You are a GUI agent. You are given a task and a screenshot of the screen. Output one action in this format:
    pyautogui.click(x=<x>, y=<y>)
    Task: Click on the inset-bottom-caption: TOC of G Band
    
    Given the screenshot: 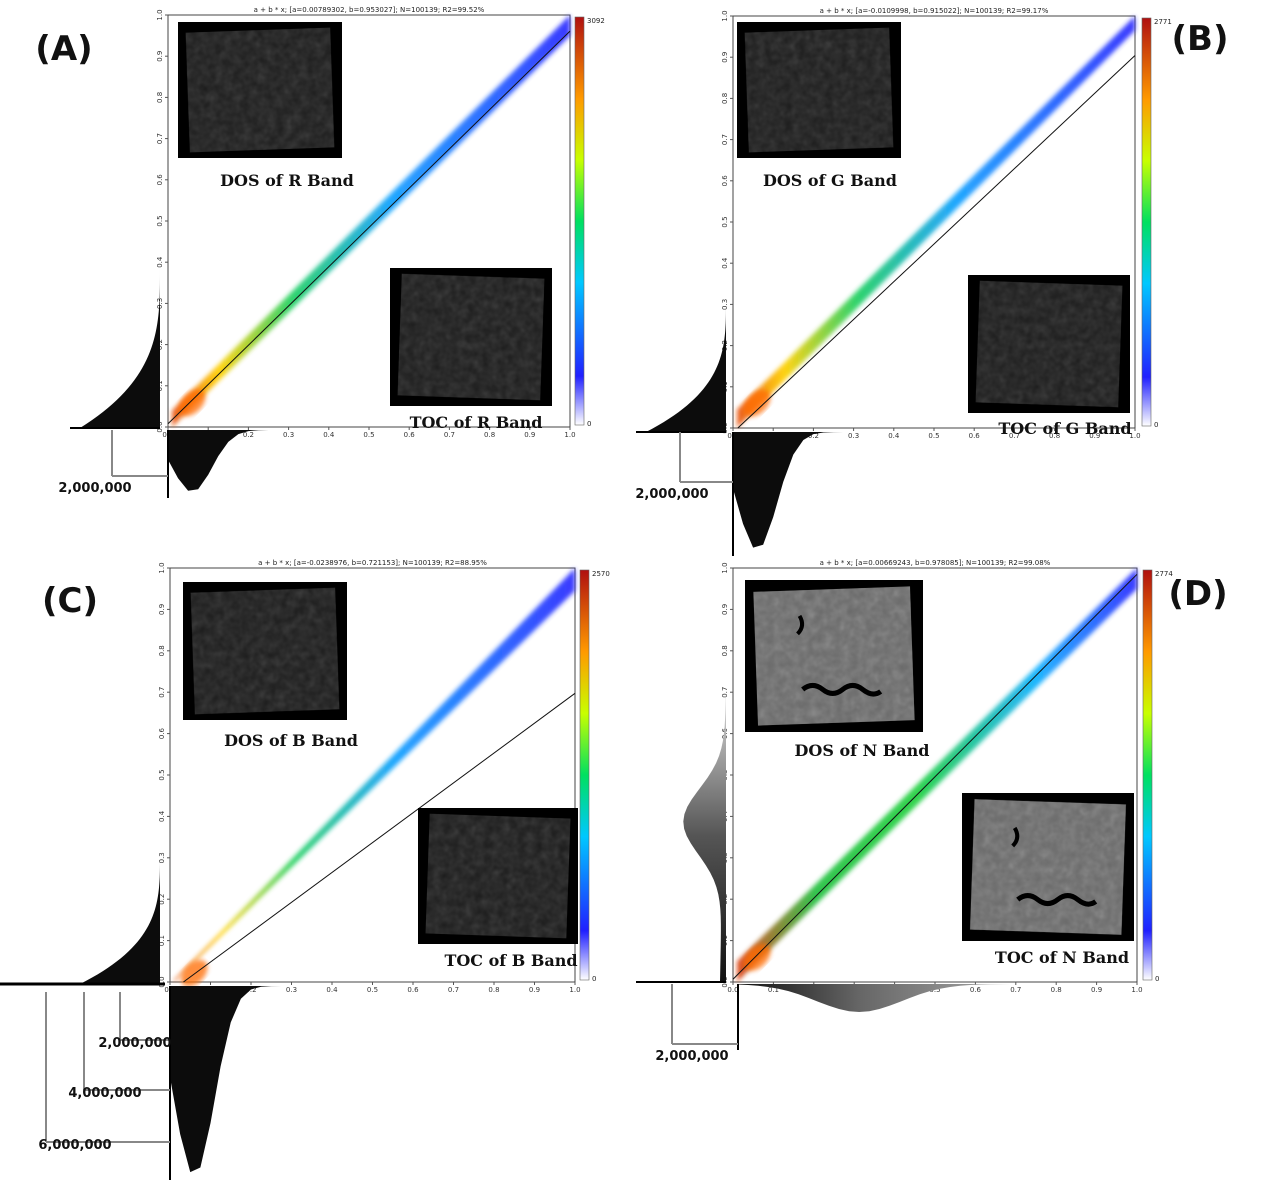 What is the action you would take?
    pyautogui.click(x=1064, y=428)
    